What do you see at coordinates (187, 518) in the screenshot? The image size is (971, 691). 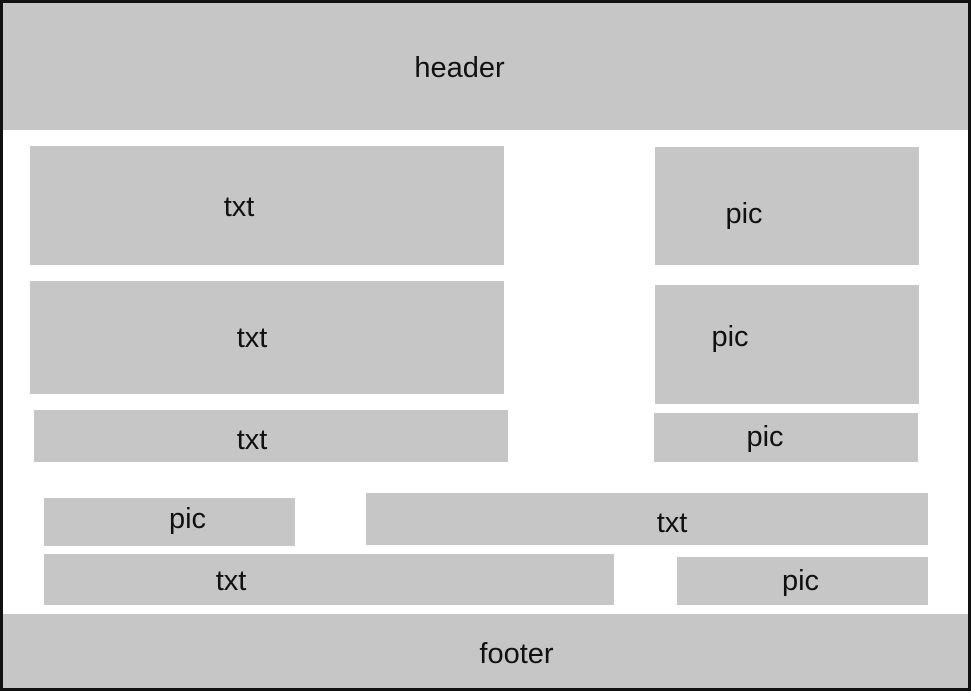 I see `pic-block-4-label: pic` at bounding box center [187, 518].